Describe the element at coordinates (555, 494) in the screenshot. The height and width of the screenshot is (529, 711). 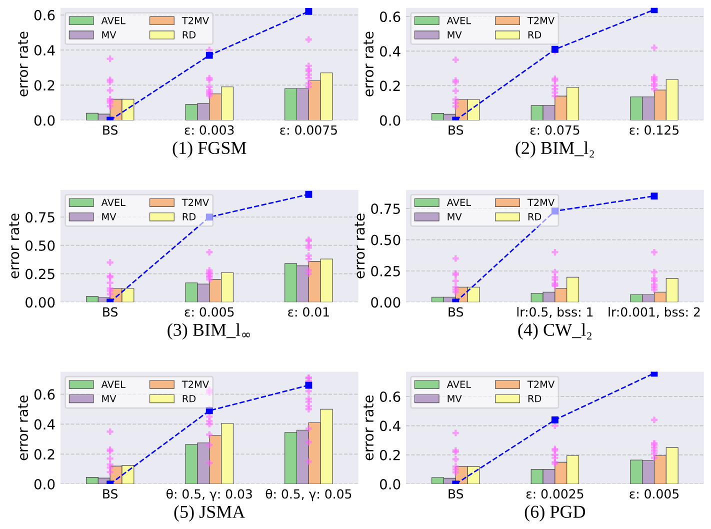
I see `x-tick-label: ε: 0.0025` at that location.